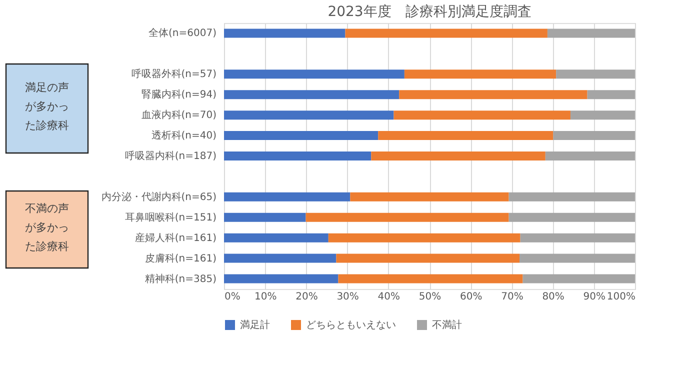 The width and height of the screenshot is (674, 367). What do you see at coordinates (170, 217) in the screenshot?
I see `y-tick-label: 耳鼻咽喉科(n=151)` at bounding box center [170, 217].